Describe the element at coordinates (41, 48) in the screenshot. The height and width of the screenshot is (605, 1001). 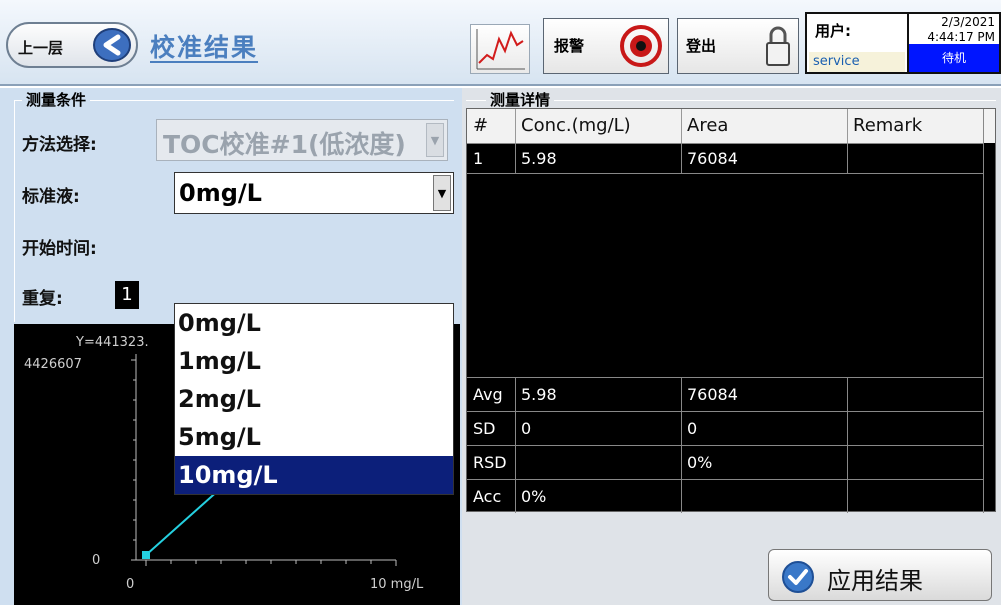
I see `back-button-label: 上一层` at that location.